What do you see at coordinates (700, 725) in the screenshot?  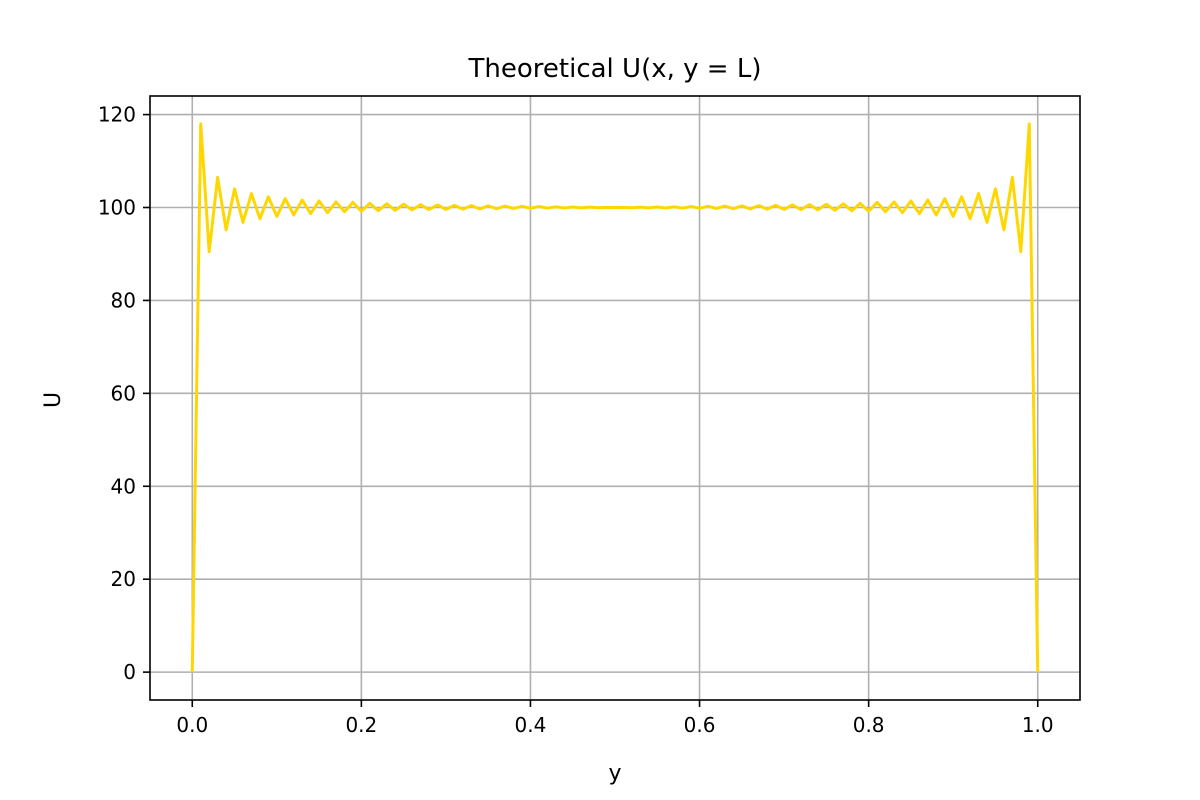 I see `x-tick-label: 0.6` at bounding box center [700, 725].